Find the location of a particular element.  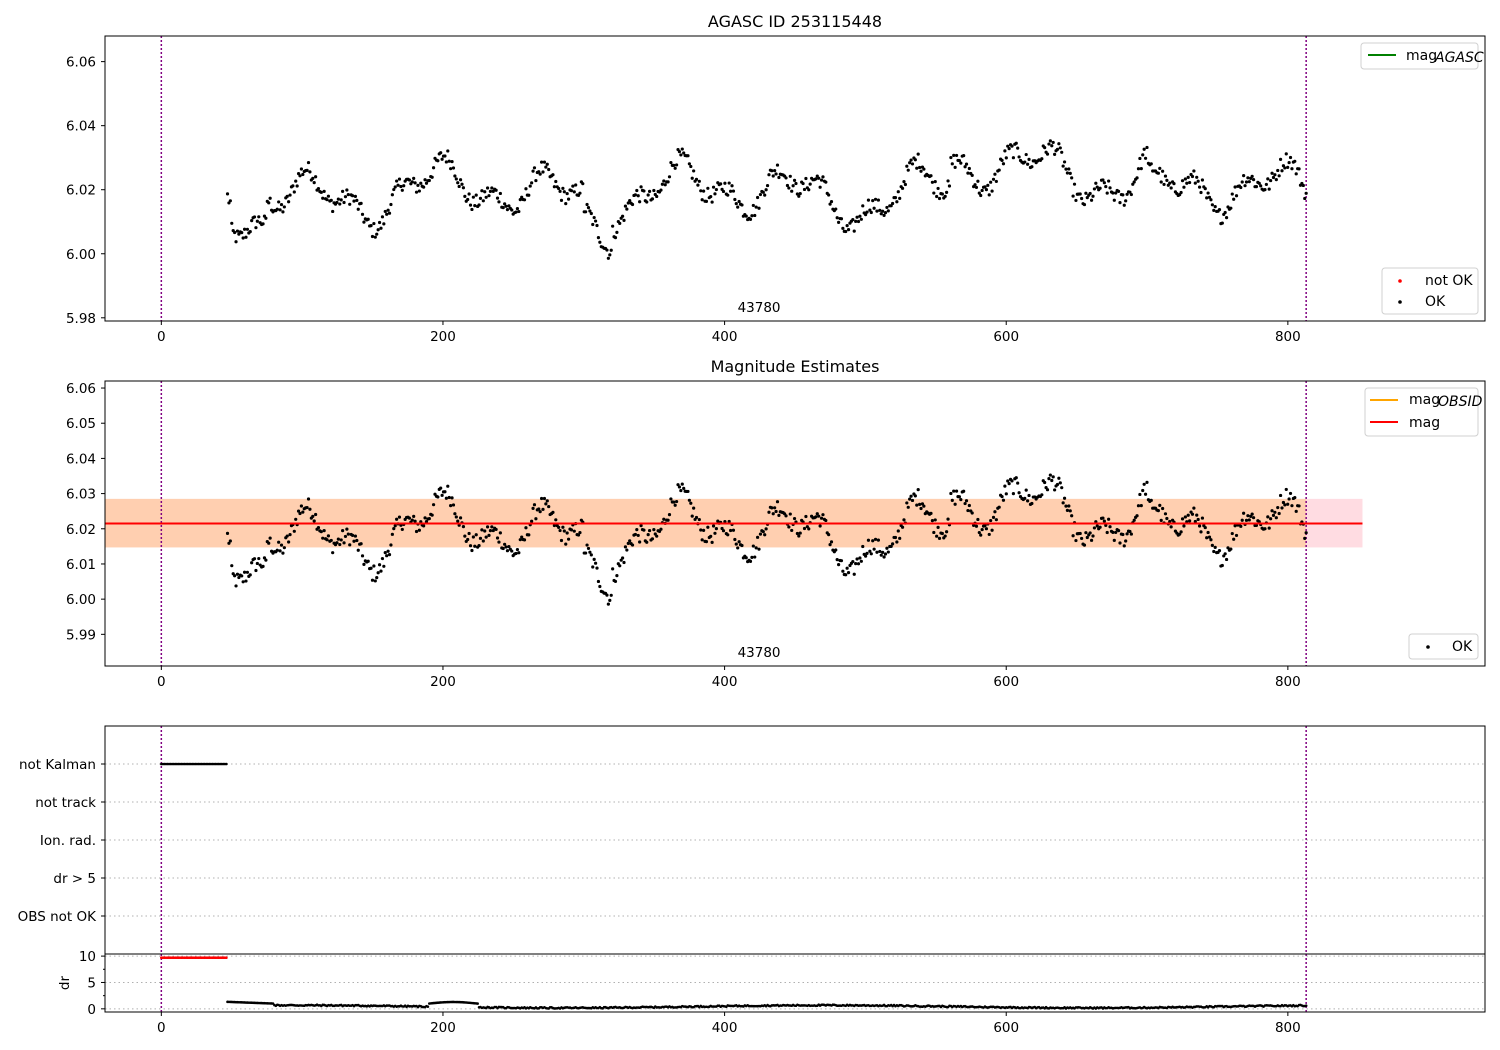

legend-ok-label: OK is located at coordinates (1462, 647).